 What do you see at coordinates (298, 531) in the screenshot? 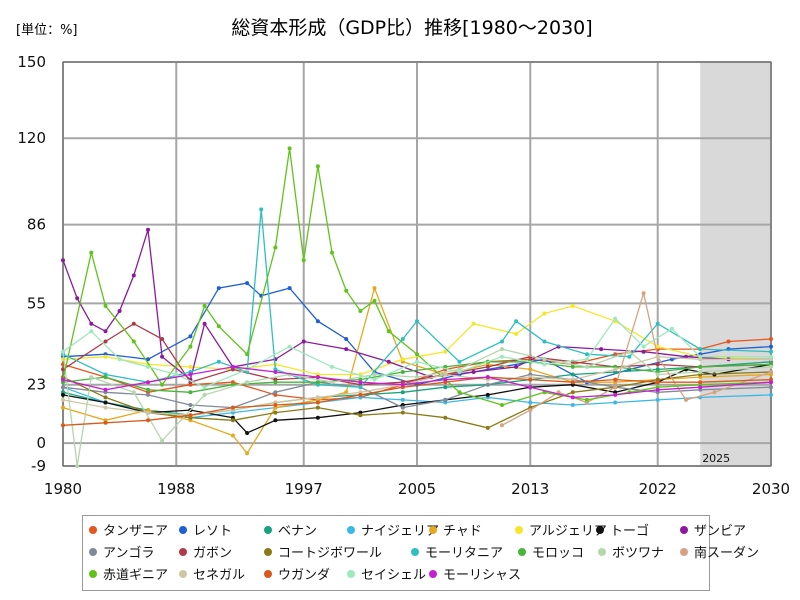
I see `legend-label: ベナン` at bounding box center [298, 531].